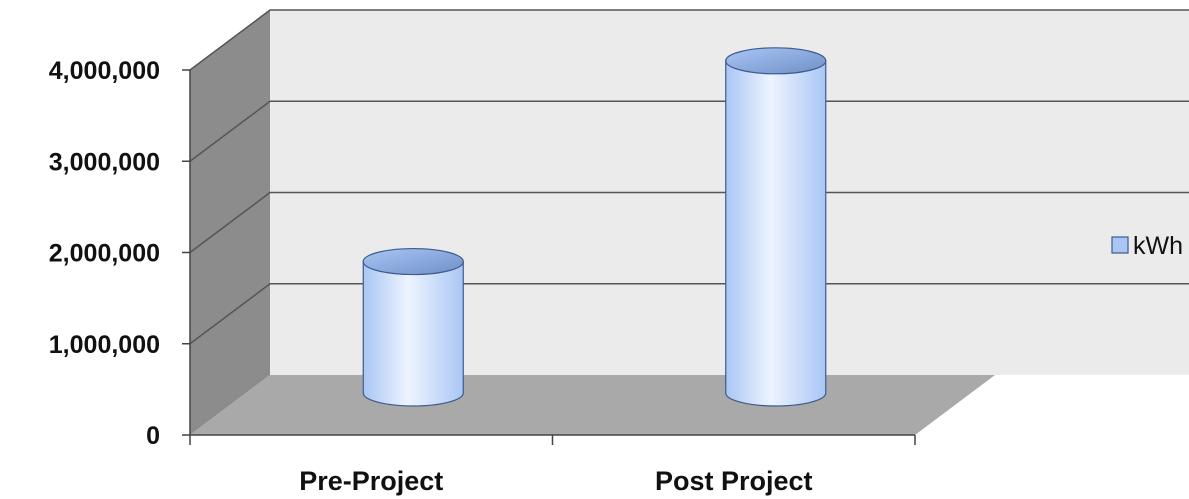 The image size is (1189, 499). What do you see at coordinates (1120, 245) in the screenshot?
I see `legend-swatch` at bounding box center [1120, 245].